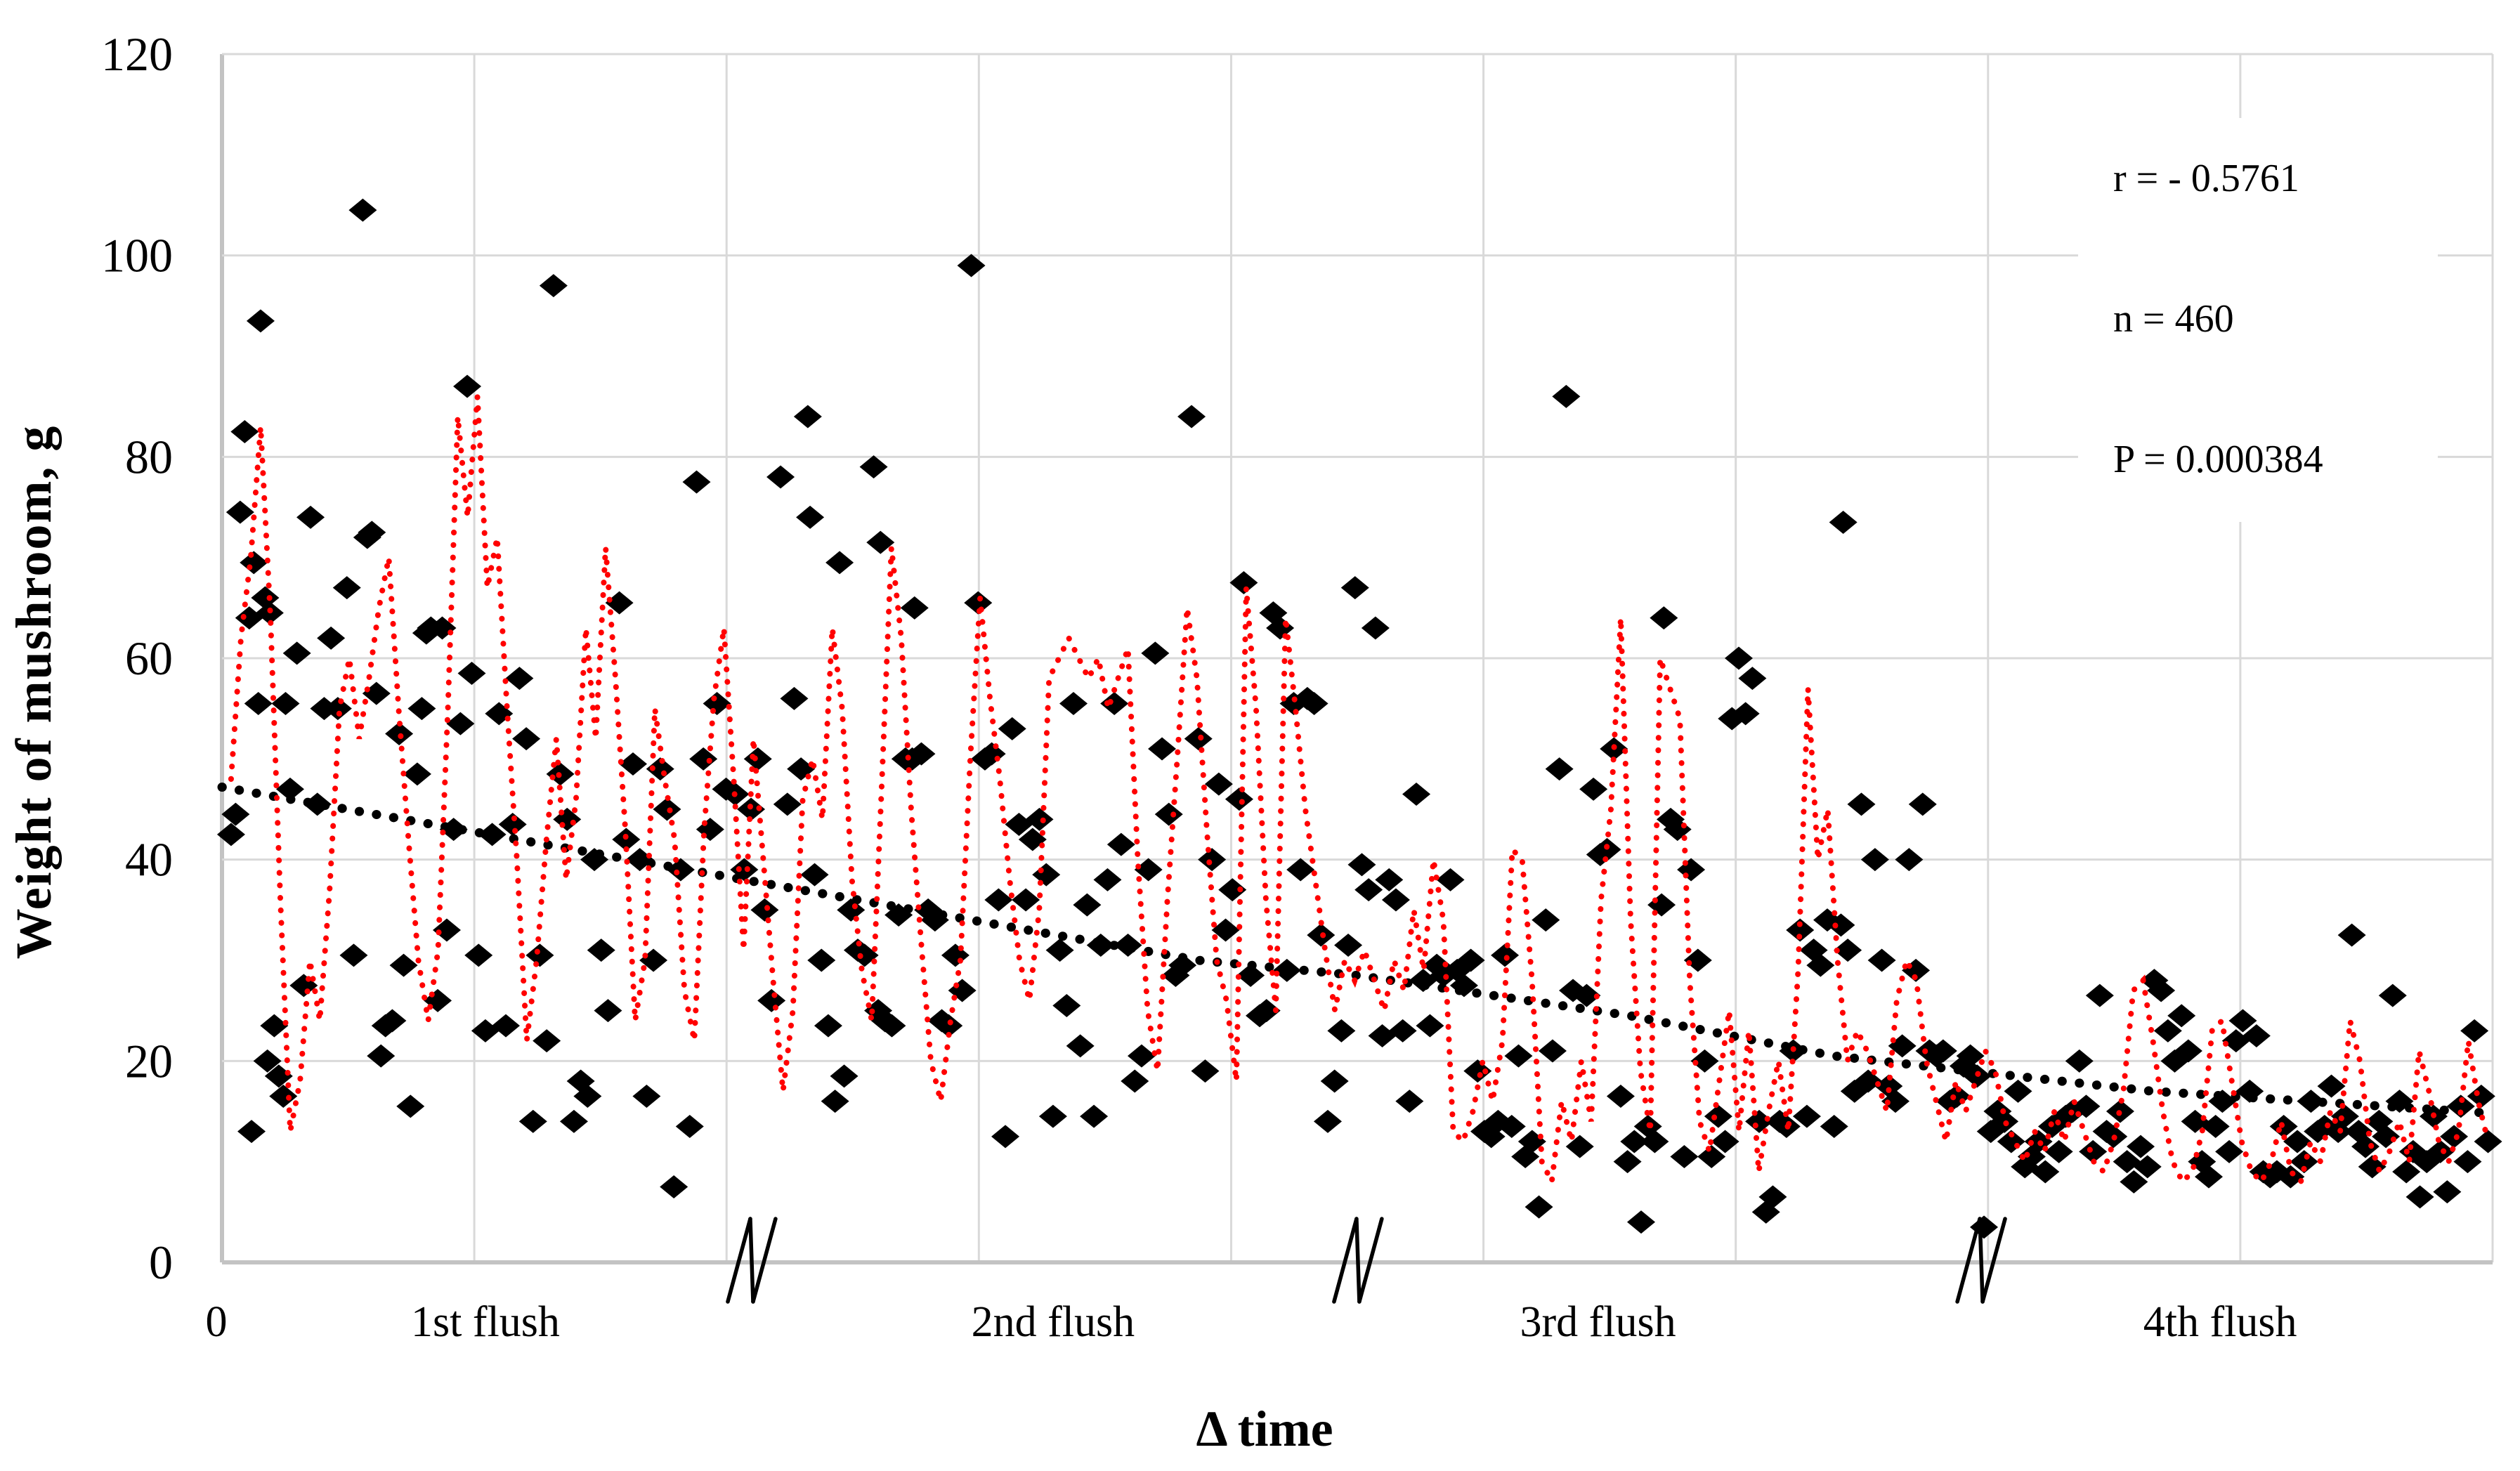 The height and width of the screenshot is (1471, 2520). Describe the element at coordinates (1354, 1322) in the screenshot. I see `flush-labels: 1st flush 2nd flush 3rd flush 4th flush` at that location.